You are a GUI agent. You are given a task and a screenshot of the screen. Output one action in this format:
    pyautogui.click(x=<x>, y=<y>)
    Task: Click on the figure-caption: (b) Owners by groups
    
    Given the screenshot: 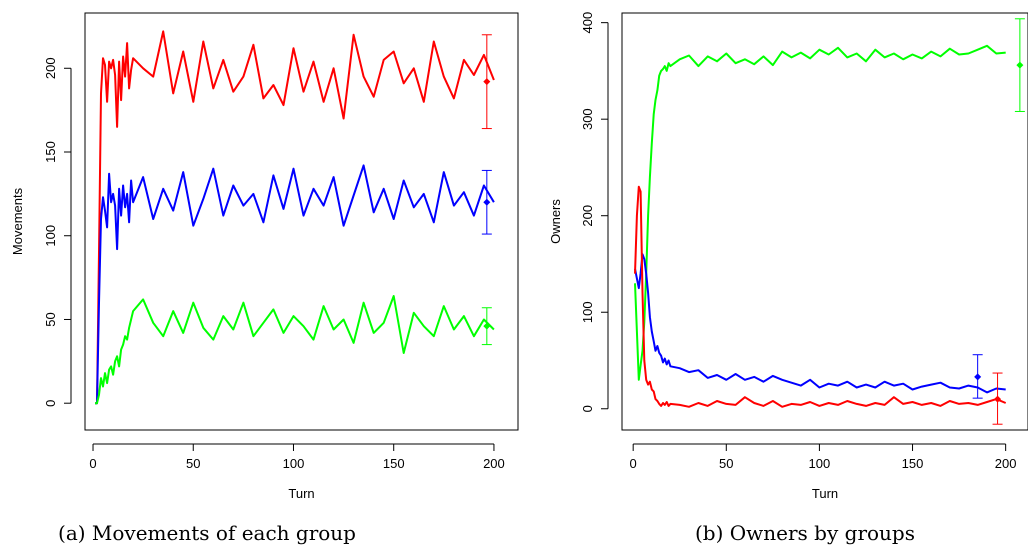 What is the action you would take?
    pyautogui.click(x=805, y=533)
    